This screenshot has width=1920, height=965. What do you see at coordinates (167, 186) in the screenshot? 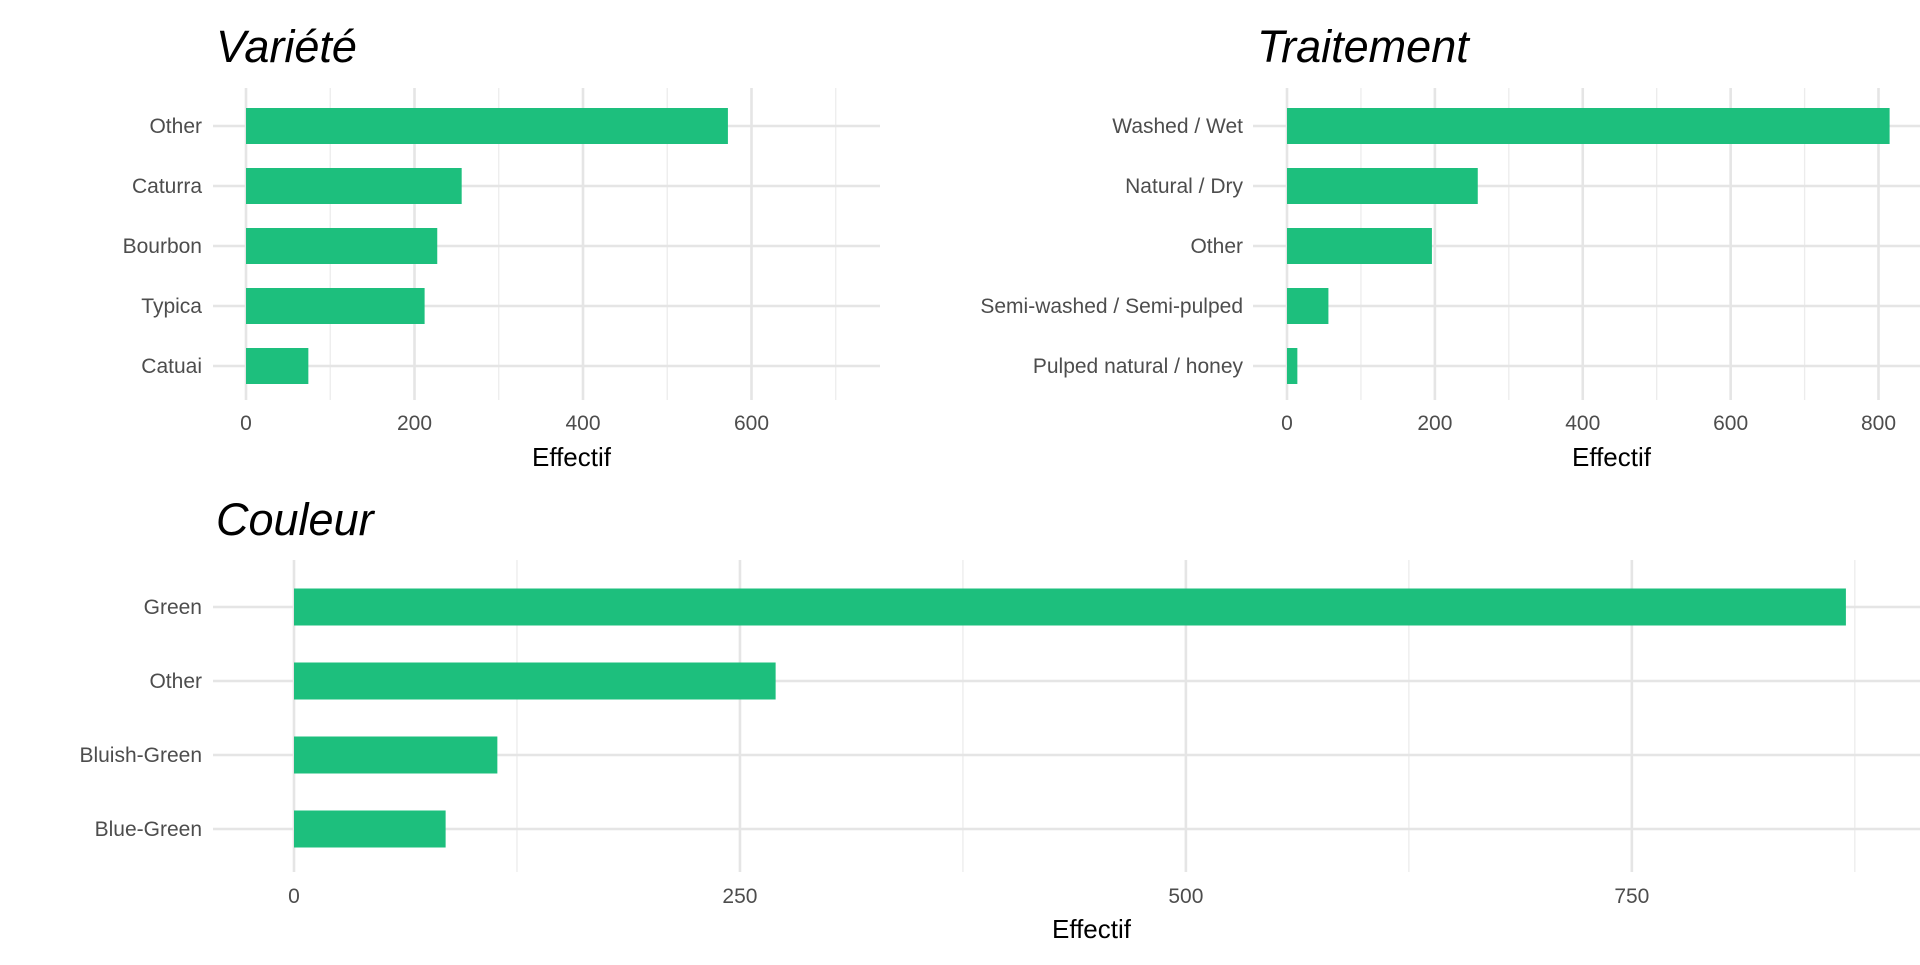
I see `category-label: Caturra` at bounding box center [167, 186].